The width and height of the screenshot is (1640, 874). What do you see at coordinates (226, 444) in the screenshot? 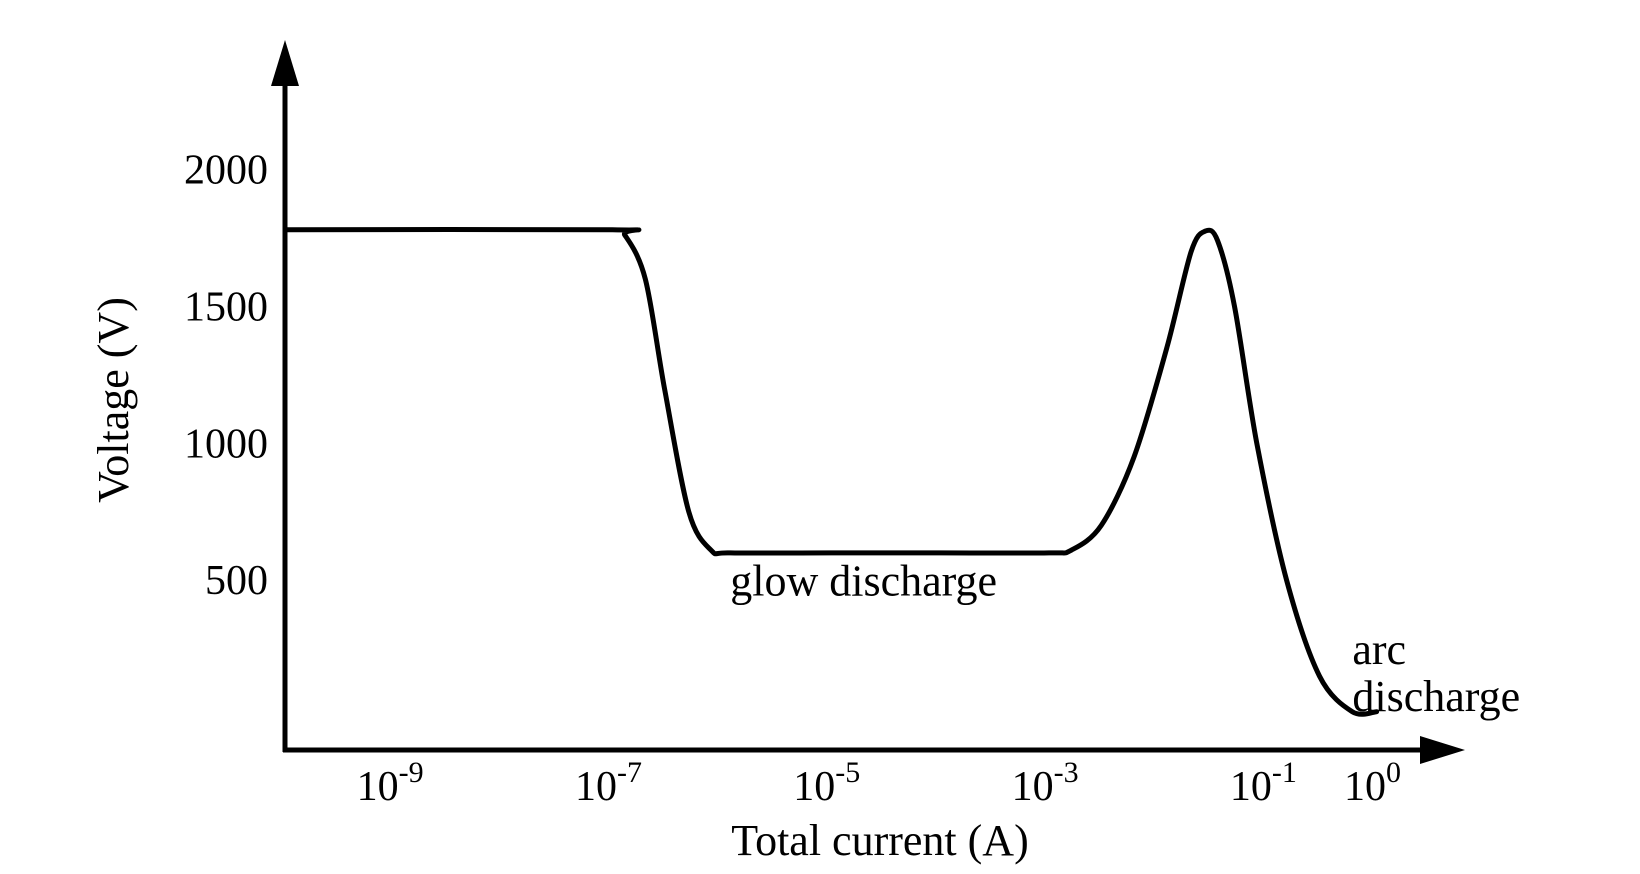
I see `y-tick-label: 1000` at bounding box center [226, 444].